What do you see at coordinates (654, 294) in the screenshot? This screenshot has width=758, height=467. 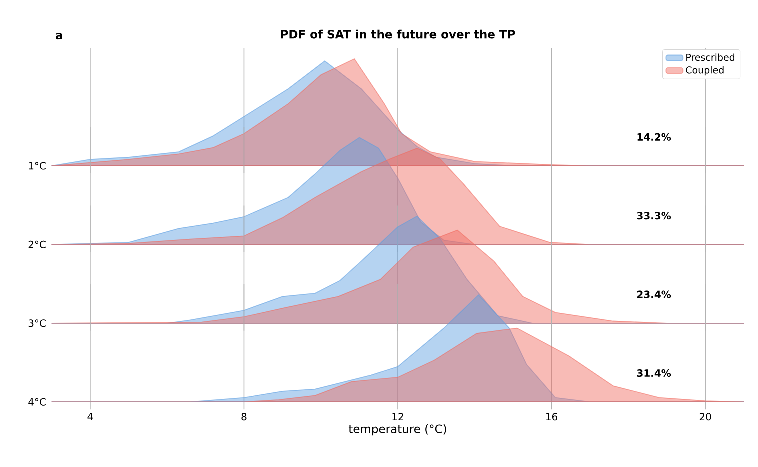 I see `annotation: 23.4%` at bounding box center [654, 294].